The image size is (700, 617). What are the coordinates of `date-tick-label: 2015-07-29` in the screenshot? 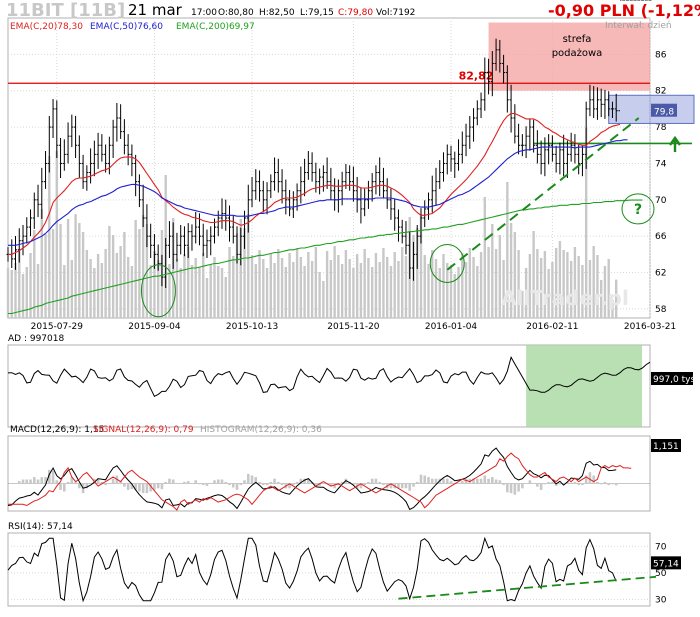 It's located at (57, 327).